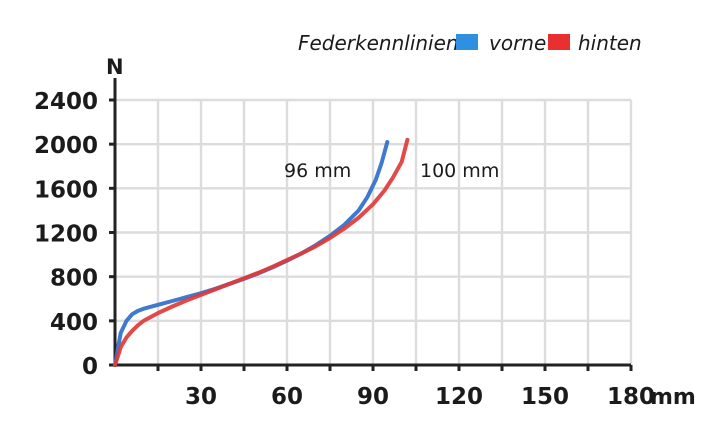 The width and height of the screenshot is (712, 430). What do you see at coordinates (66, 190) in the screenshot?
I see `y-tick-label: 1600` at bounding box center [66, 190].